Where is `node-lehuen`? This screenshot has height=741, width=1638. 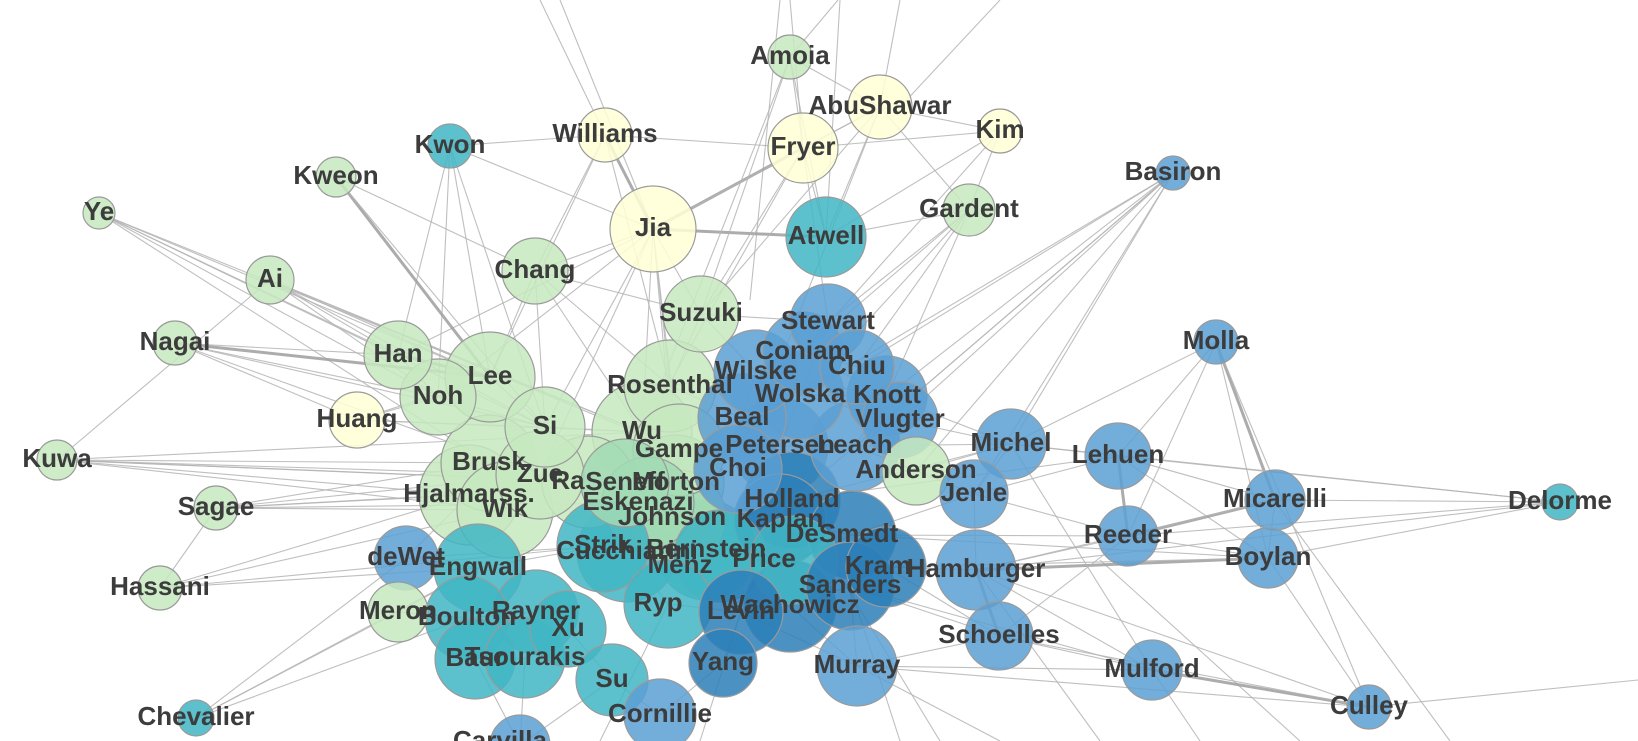 node-lehuen is located at coordinates (1118, 456).